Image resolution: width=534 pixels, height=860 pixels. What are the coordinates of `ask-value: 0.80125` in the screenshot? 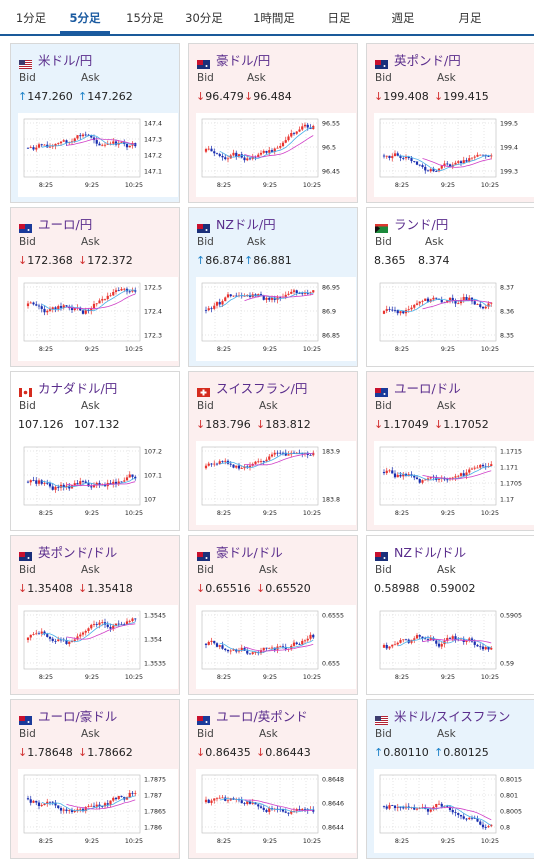 It's located at (466, 752).